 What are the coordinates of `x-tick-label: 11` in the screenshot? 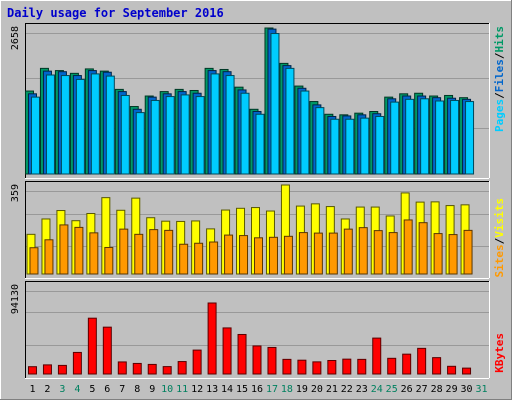 It's located at (182, 389).